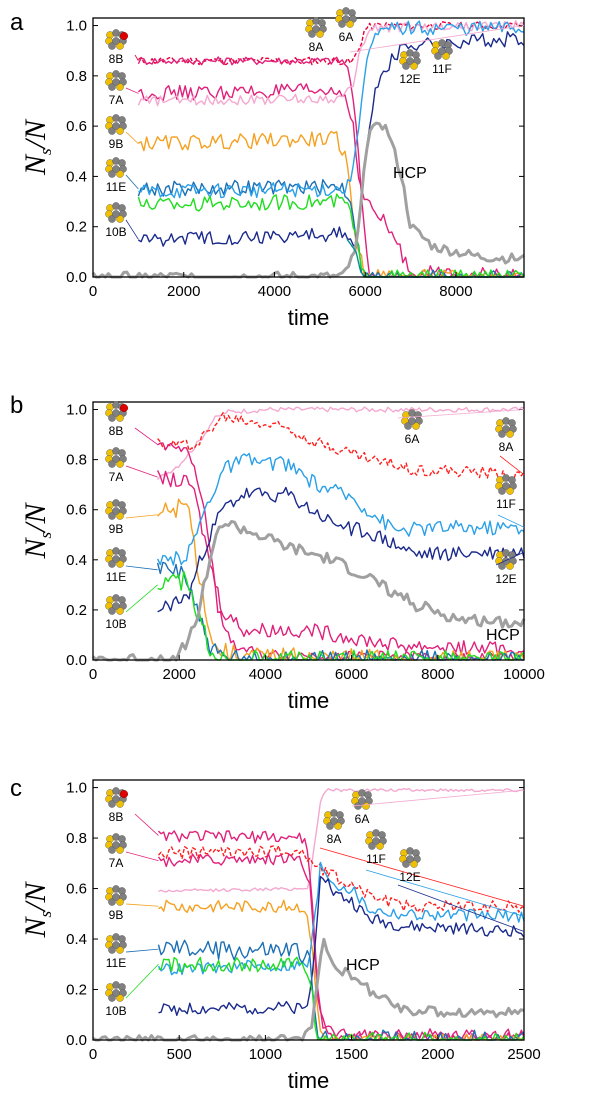 This screenshot has height=1117, width=589. What do you see at coordinates (524, 674) in the screenshot?
I see `x-tick-label: 10000` at bounding box center [524, 674].